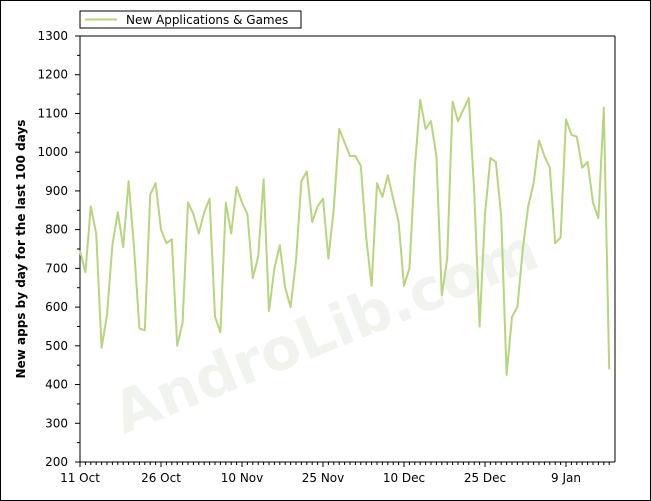 This screenshot has width=651, height=501. Describe the element at coordinates (52, 36) in the screenshot. I see `y-tick-label: 1300` at that location.